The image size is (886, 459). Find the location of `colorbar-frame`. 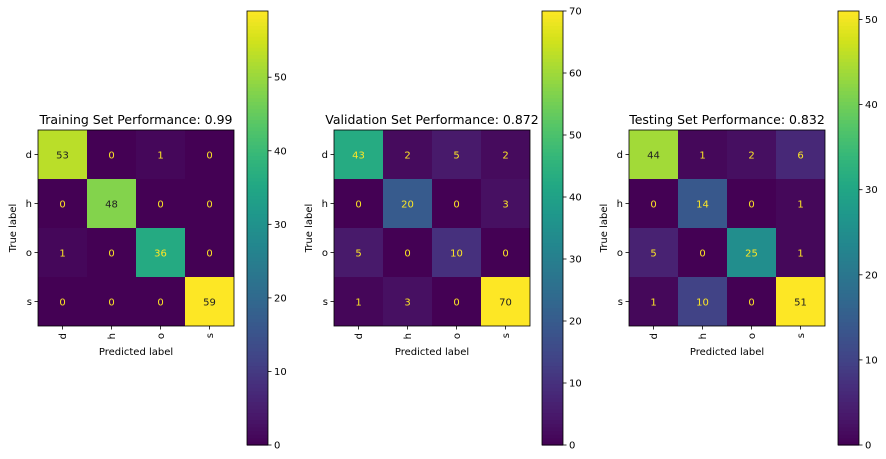

colorbar-frame is located at coordinates (257, 228).